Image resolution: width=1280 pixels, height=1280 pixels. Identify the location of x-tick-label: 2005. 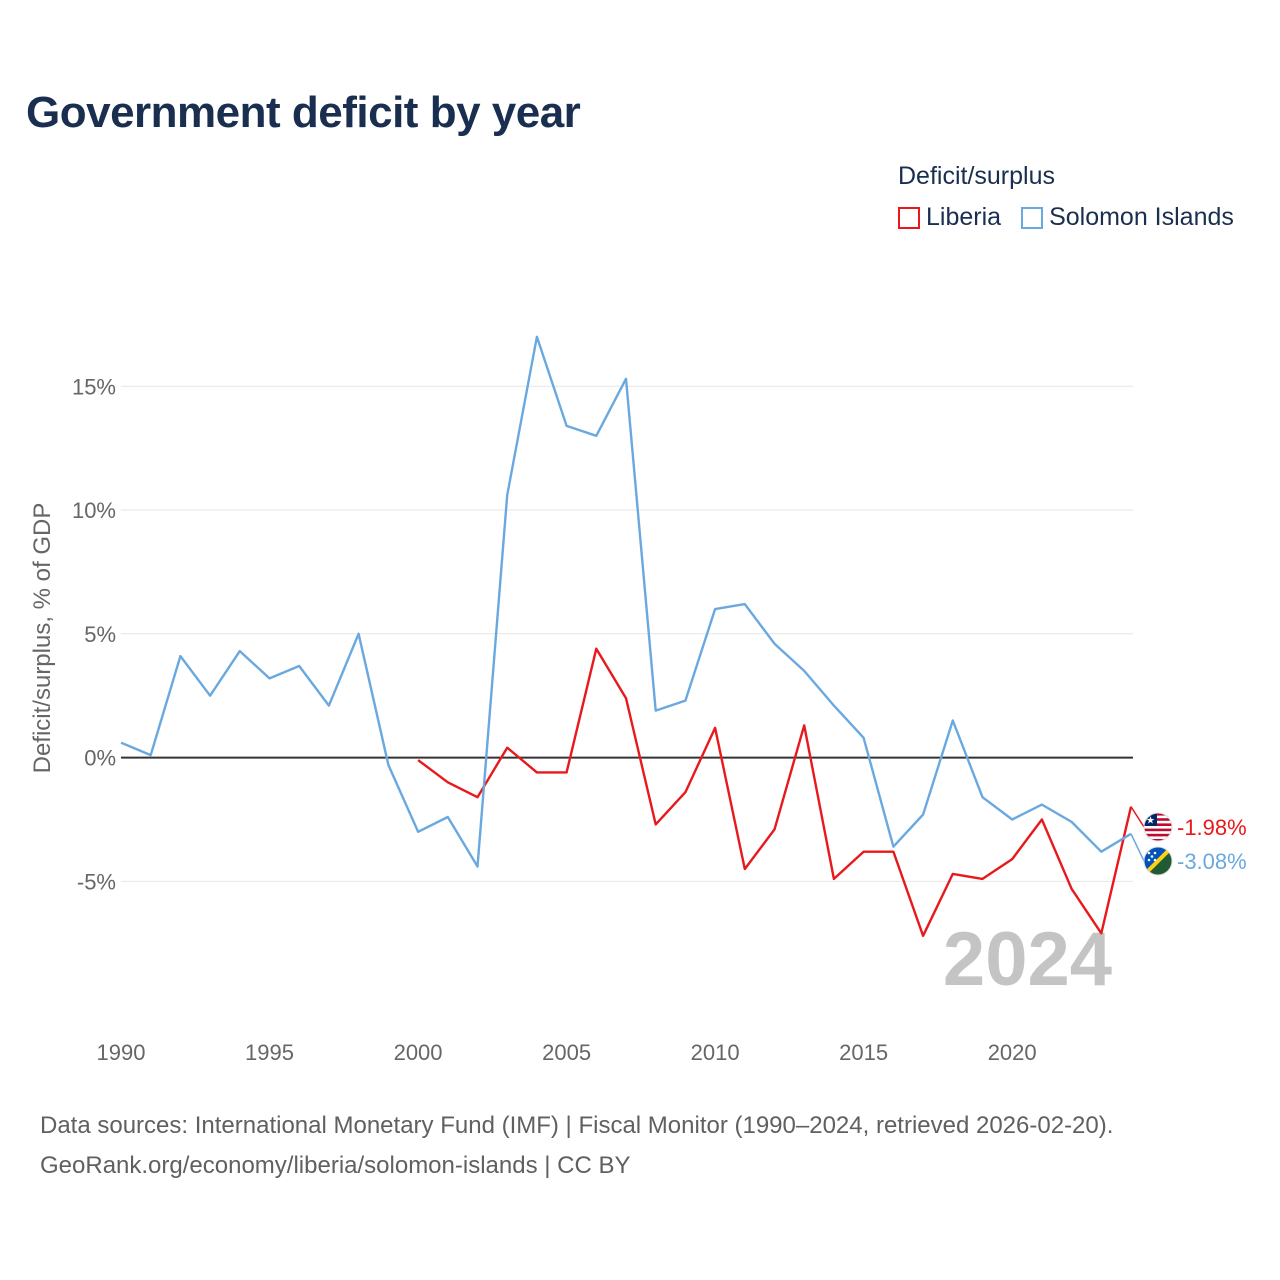
(566, 1052).